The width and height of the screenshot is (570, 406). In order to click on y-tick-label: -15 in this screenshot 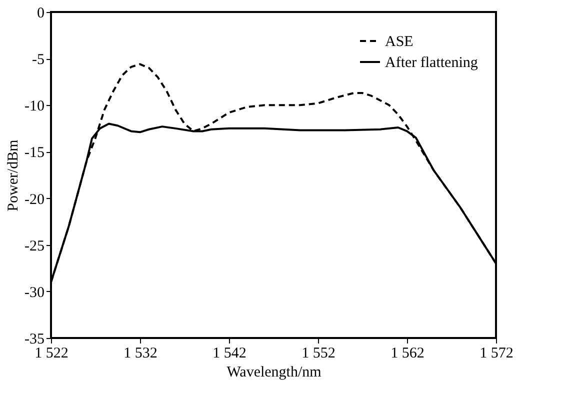, I will do `click(34, 153)`.